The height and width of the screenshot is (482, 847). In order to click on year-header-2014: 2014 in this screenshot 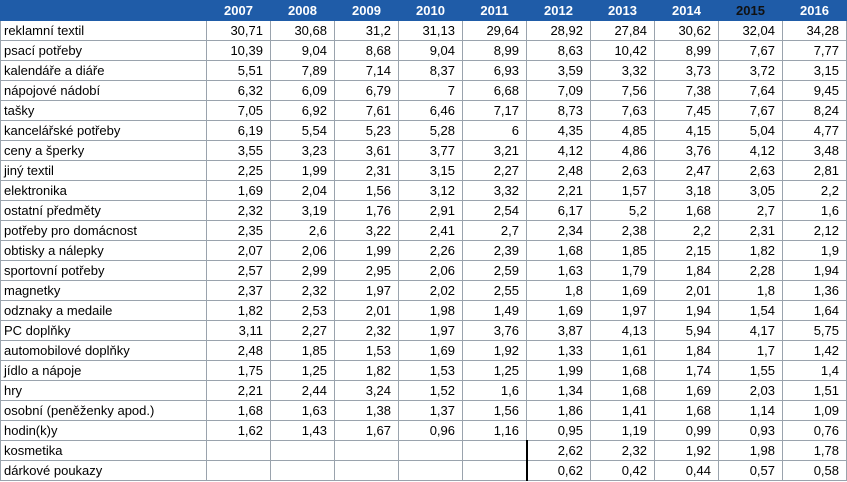, I will do `click(686, 10)`.